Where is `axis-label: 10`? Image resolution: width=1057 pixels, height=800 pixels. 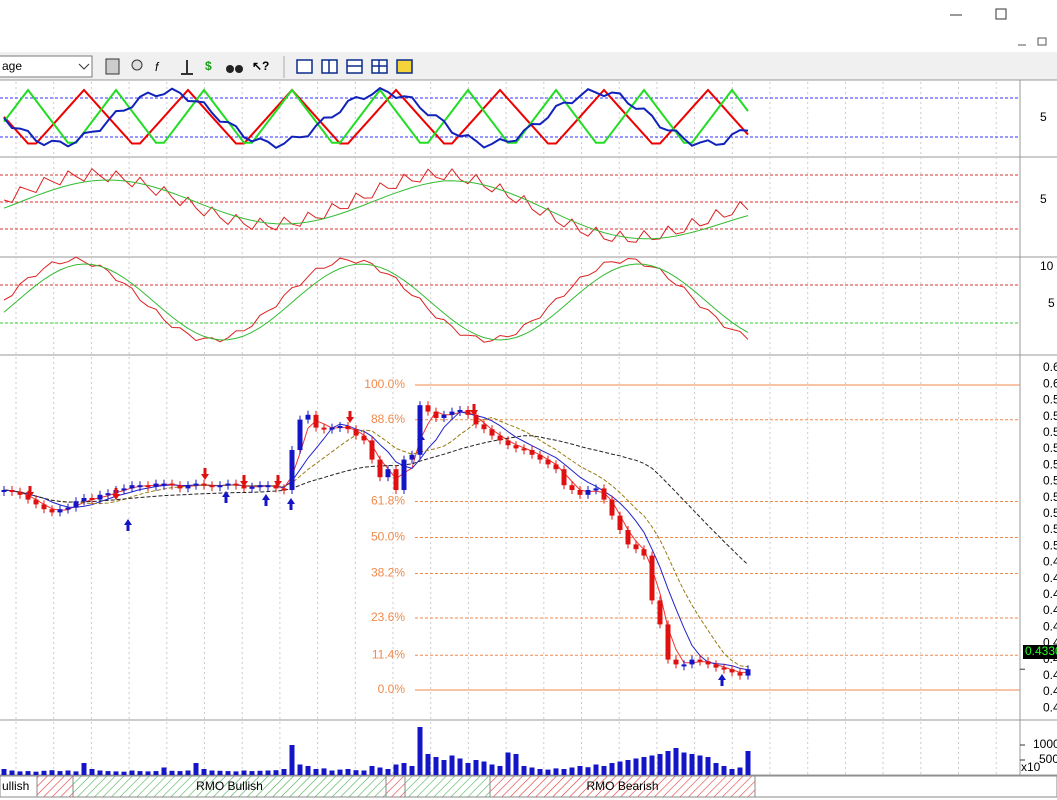
axis-label: 10 is located at coordinates (1047, 266).